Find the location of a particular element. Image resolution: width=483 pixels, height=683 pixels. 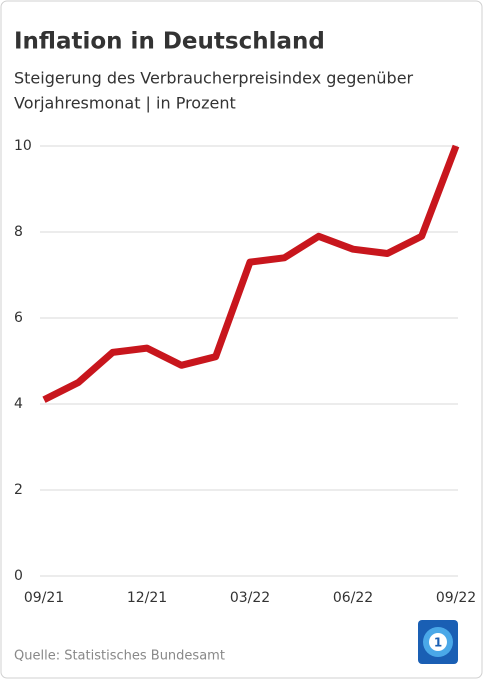

x-tick-label: 06/22 is located at coordinates (353, 598).